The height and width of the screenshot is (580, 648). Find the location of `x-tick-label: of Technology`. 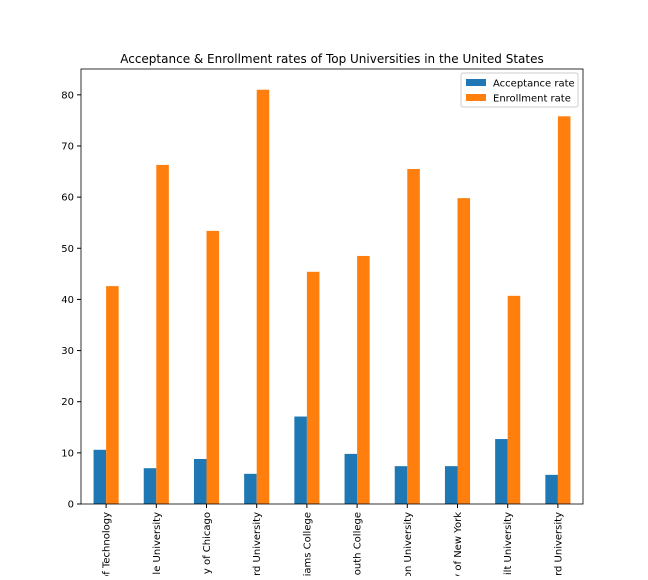

x-tick-label: of Technology is located at coordinates (107, 544).